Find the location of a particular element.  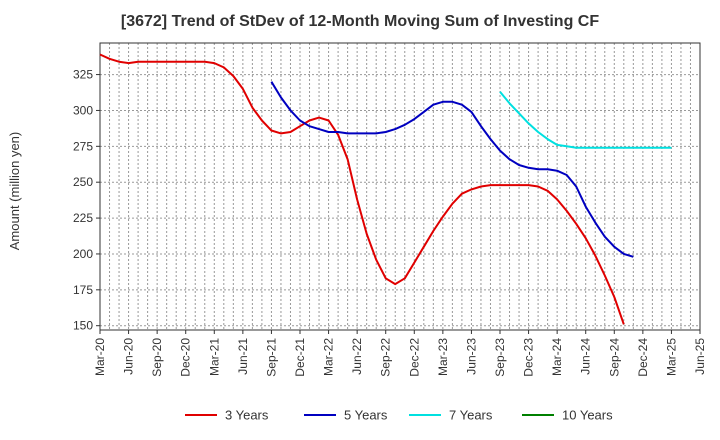

x-tick-label: Mar-24 is located at coordinates (557, 357).